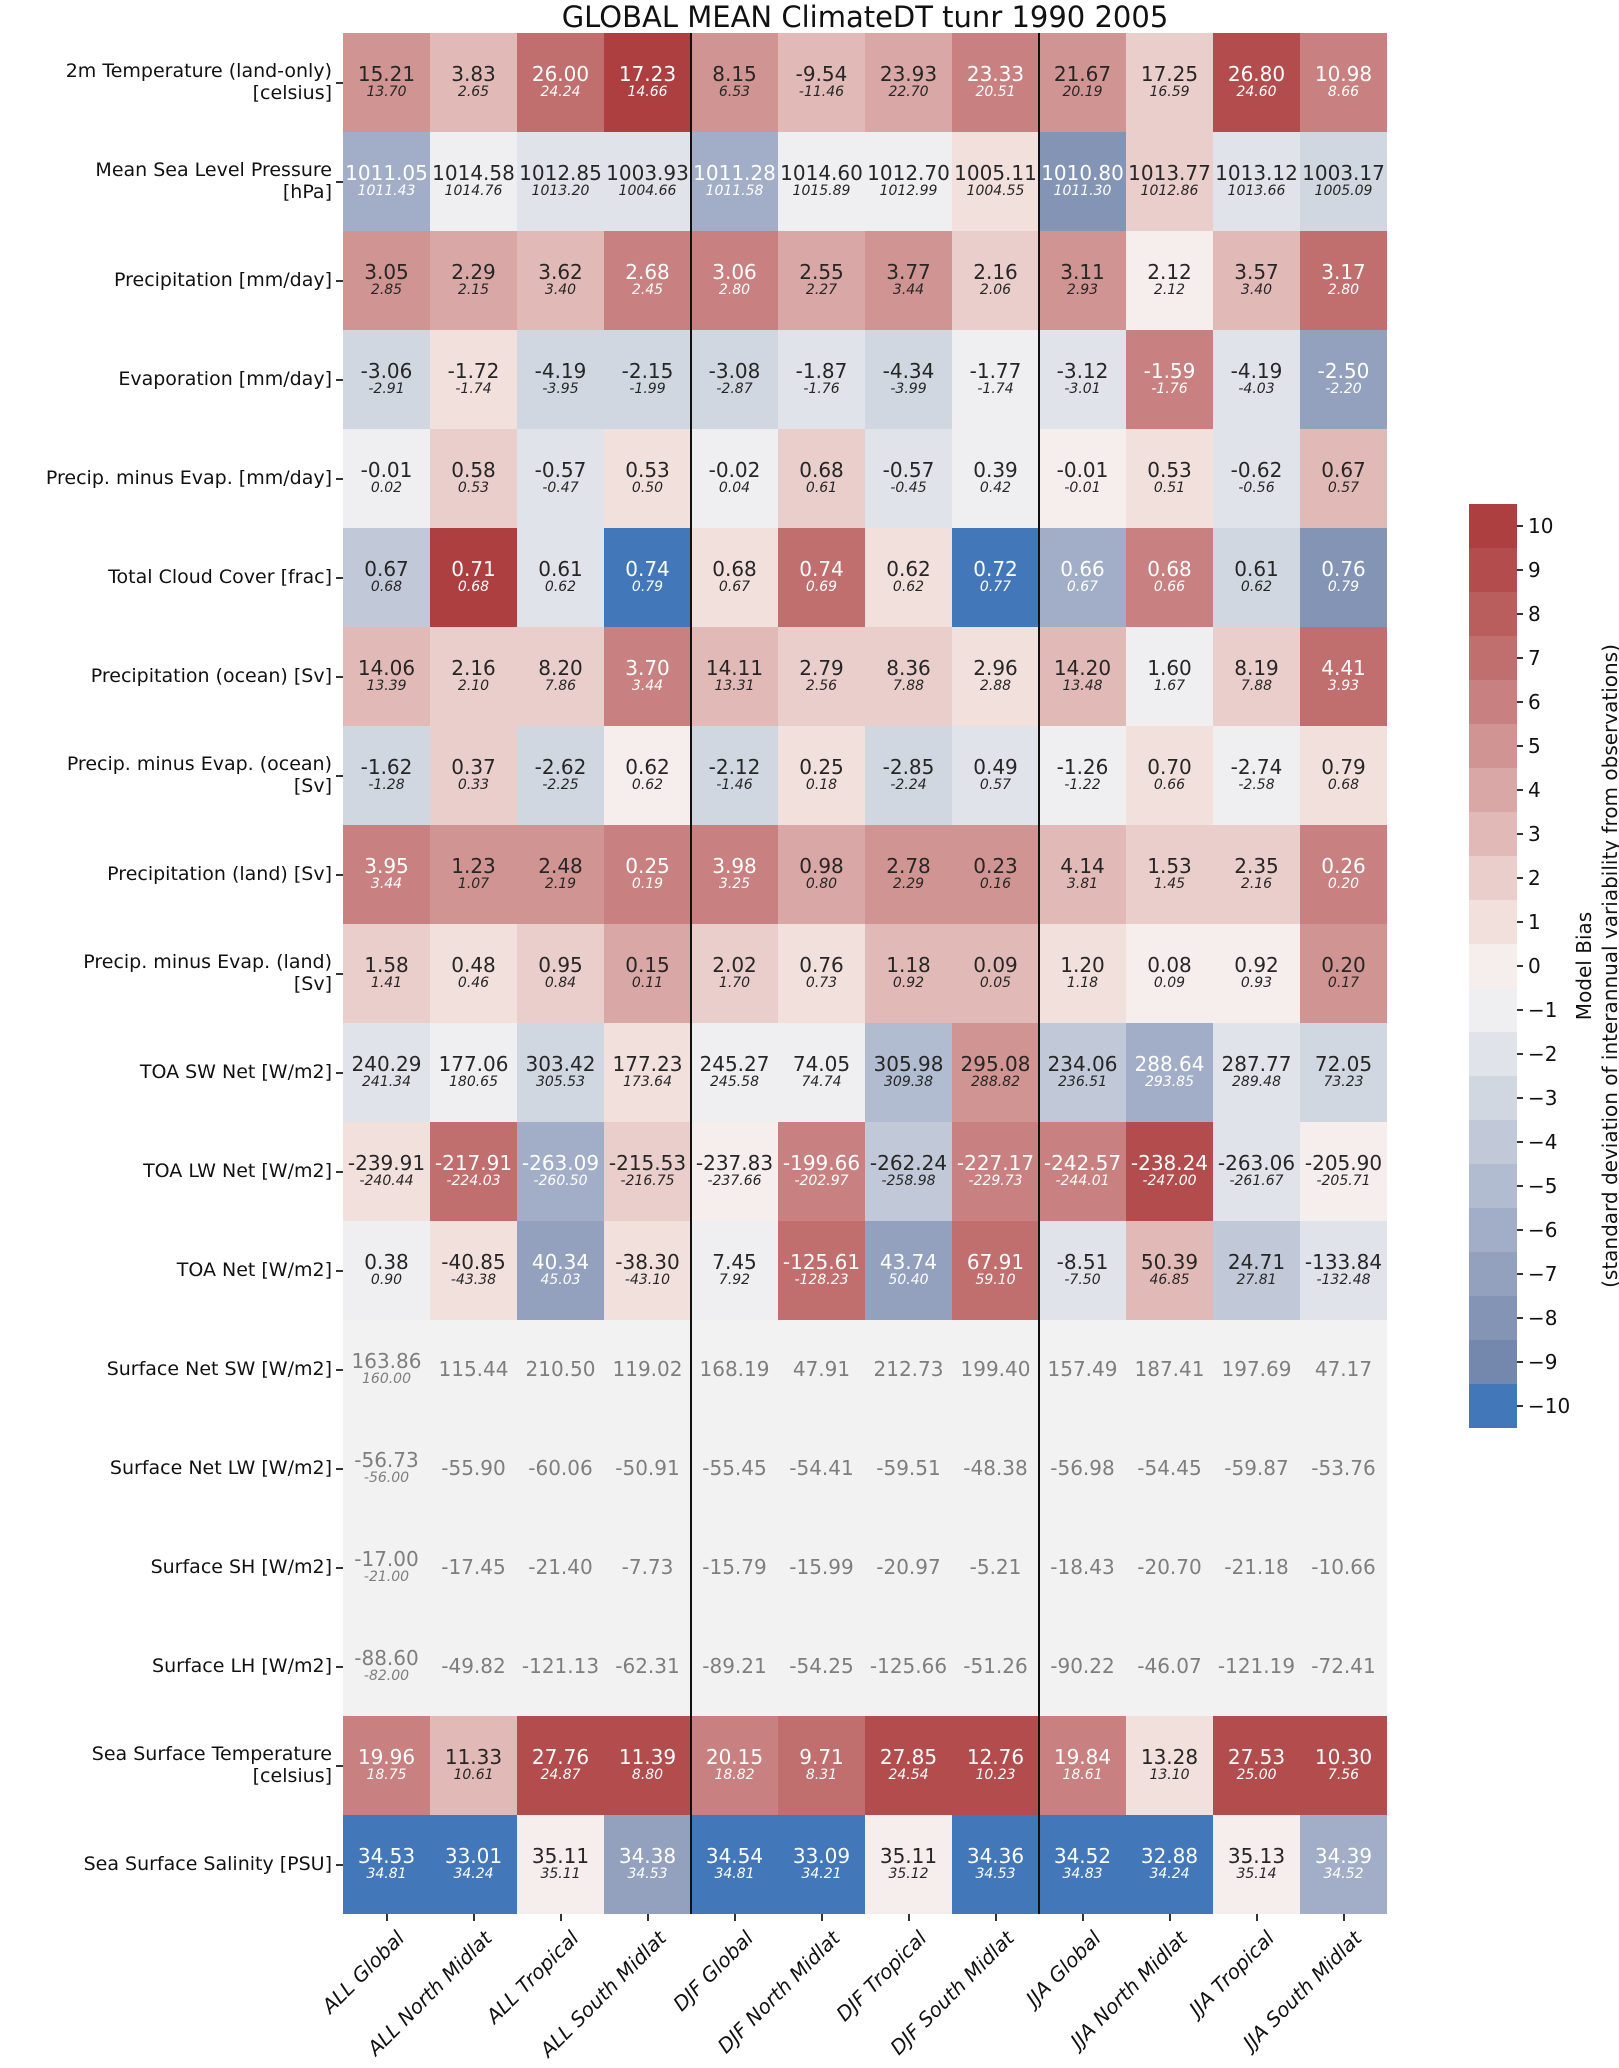  I want to click on heatmap-cell: -217.91 -224.03, so click(473, 1171).